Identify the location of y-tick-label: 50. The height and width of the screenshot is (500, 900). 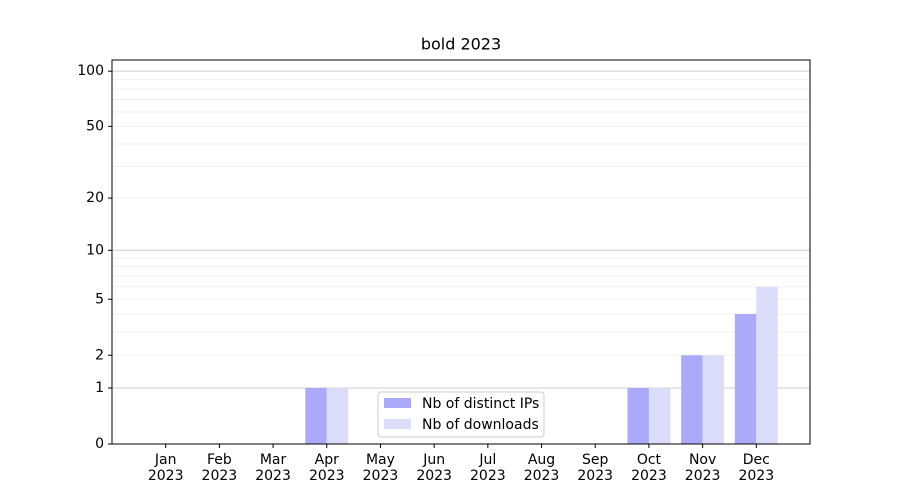
(95, 126).